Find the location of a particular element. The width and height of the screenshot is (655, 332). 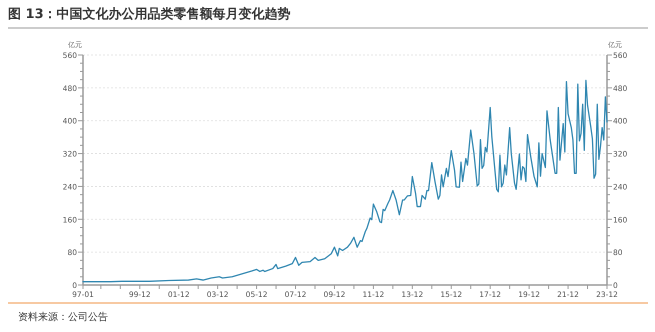

text: 资料来源：公司公告 is located at coordinates (63, 317).